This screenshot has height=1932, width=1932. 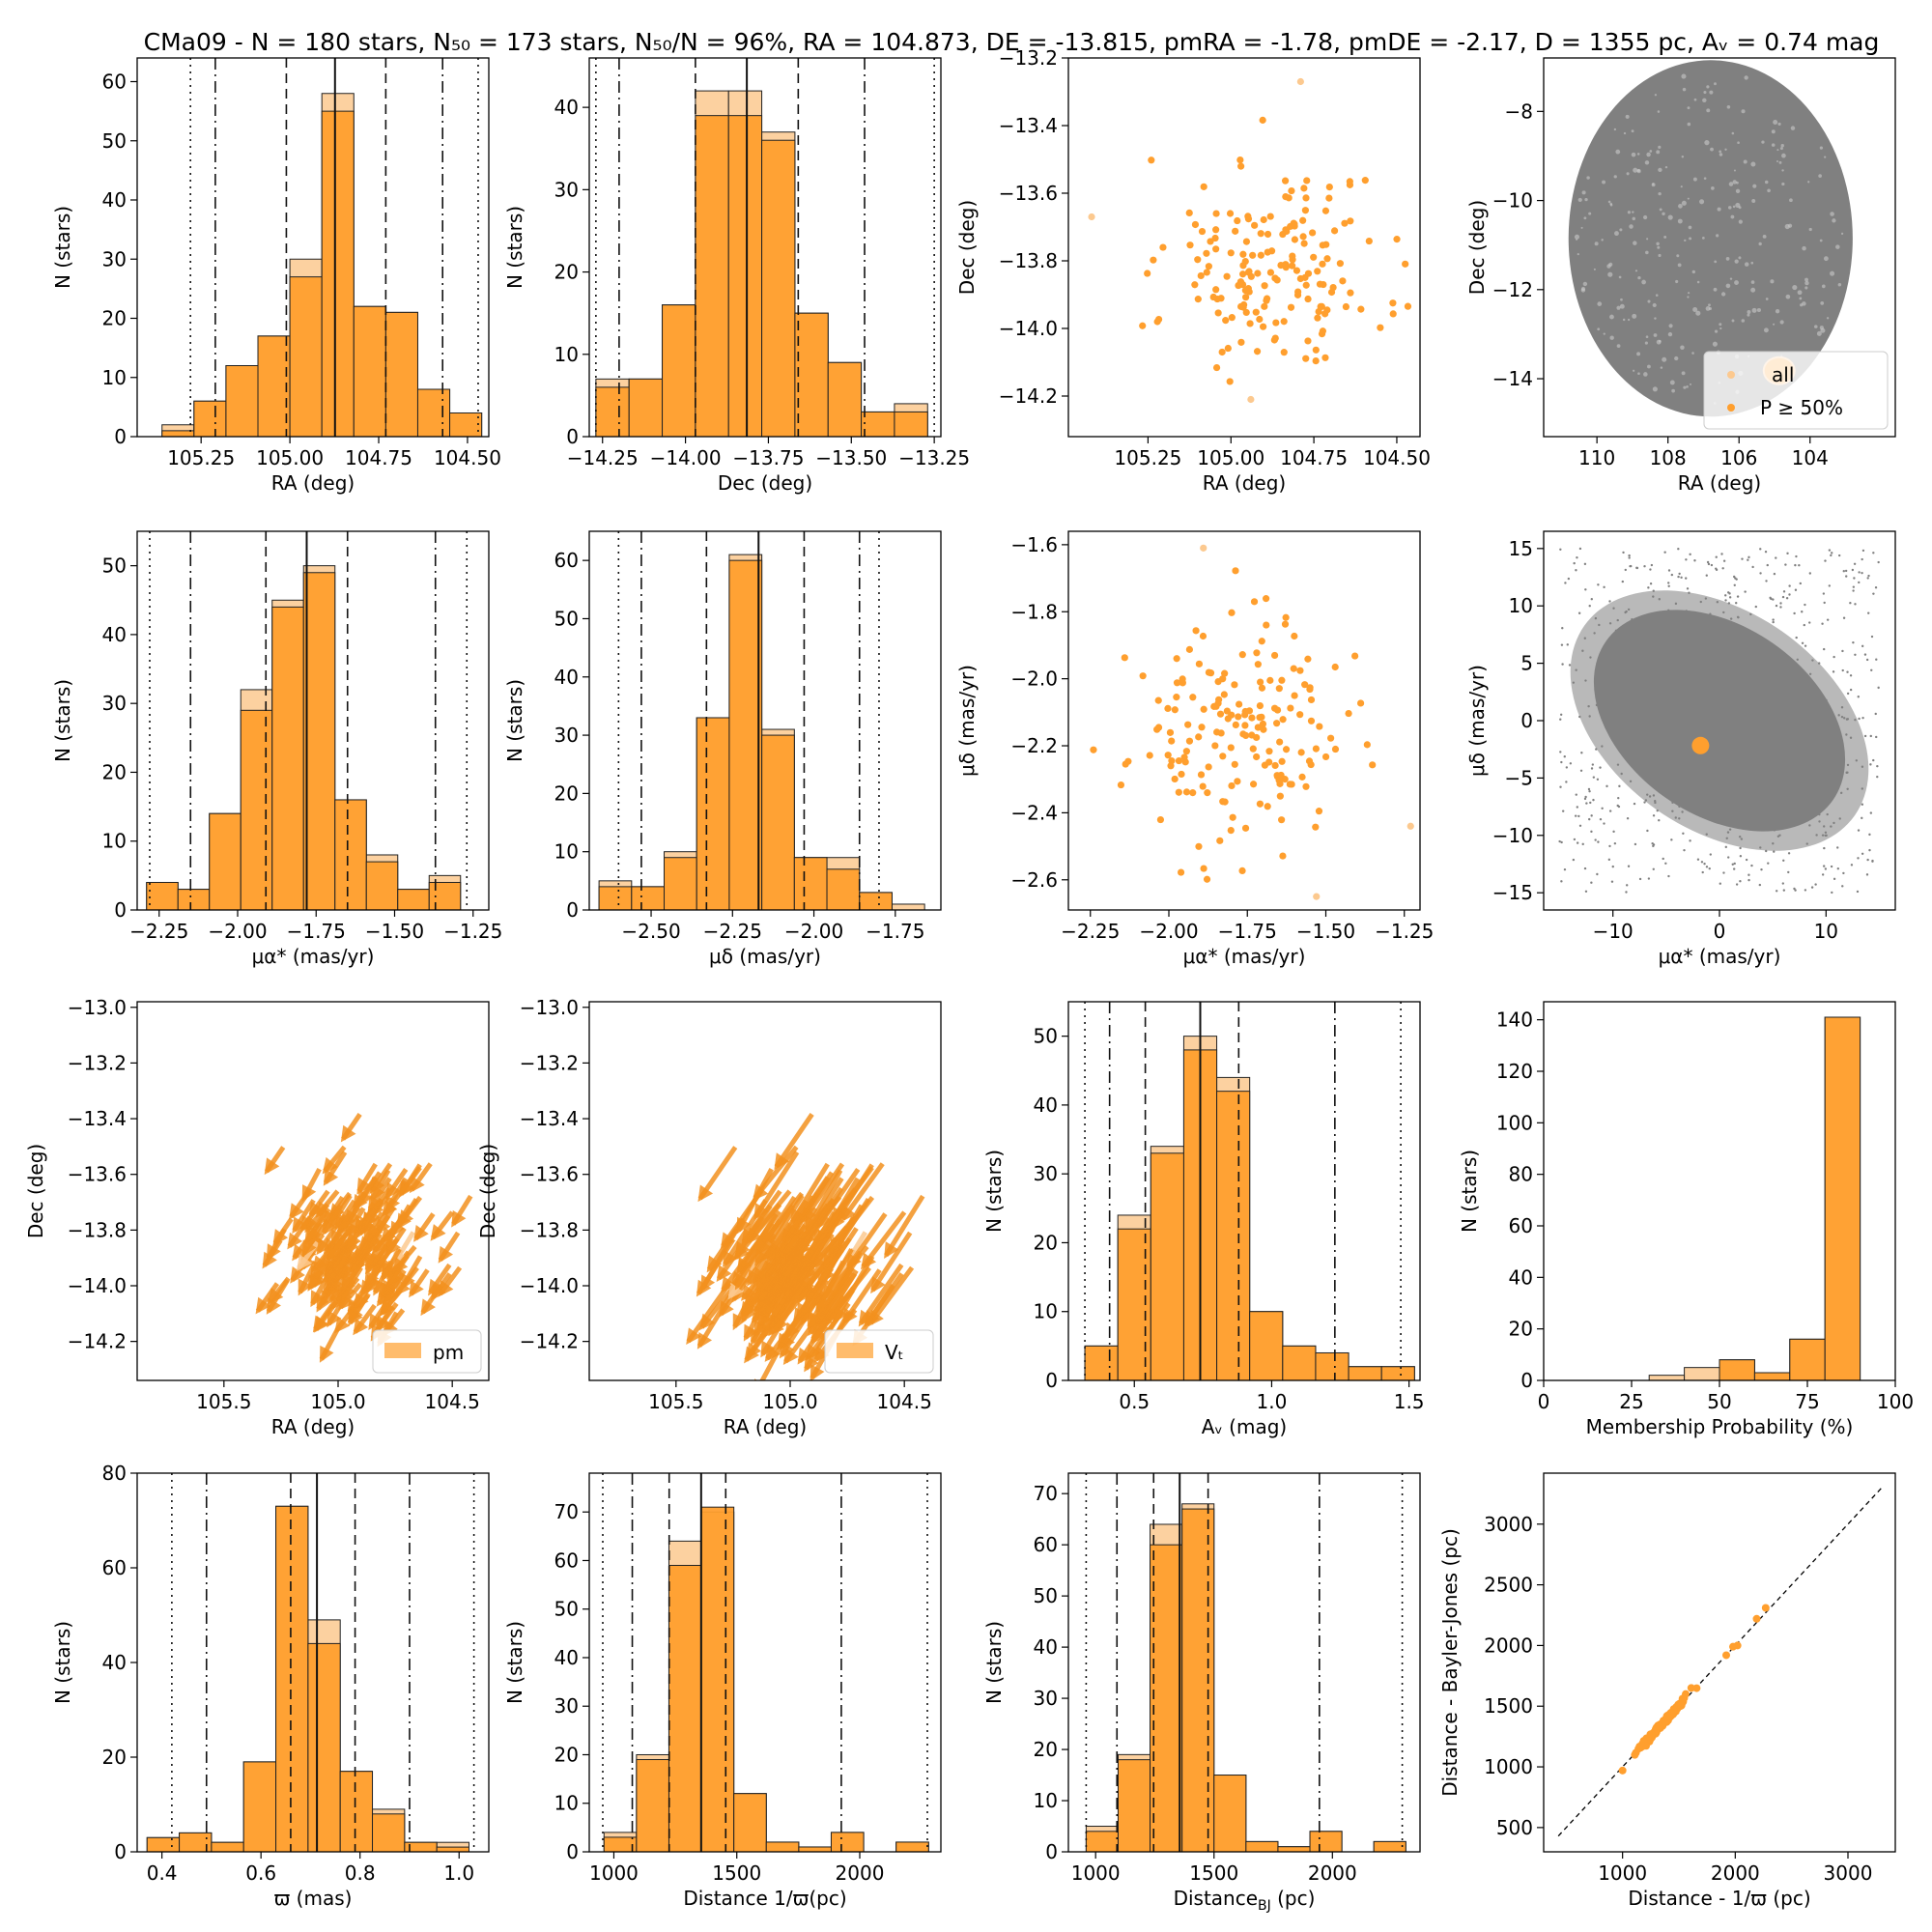 What do you see at coordinates (1826, 931) in the screenshot?
I see `x-tick-label: 10` at bounding box center [1826, 931].